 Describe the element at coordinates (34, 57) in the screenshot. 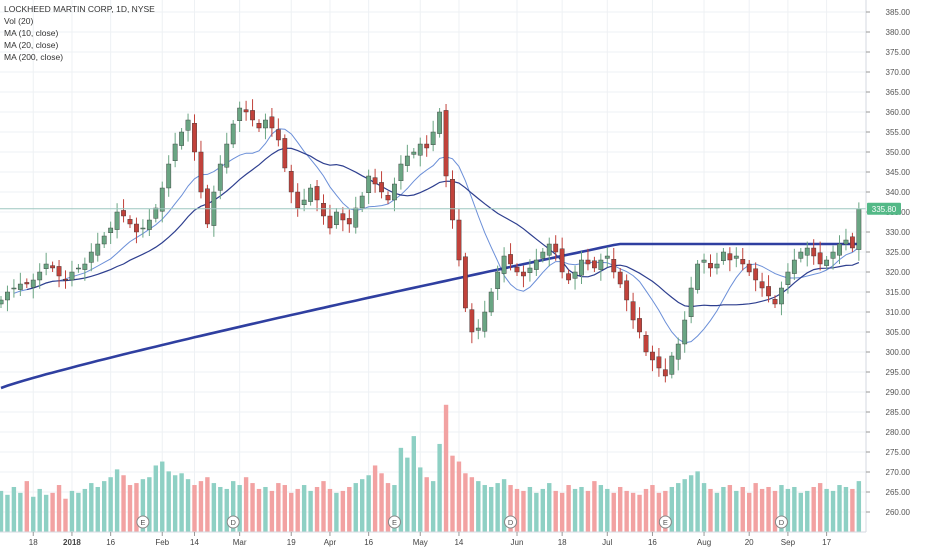

I see `legend-ma200: MA (200, close)` at that location.